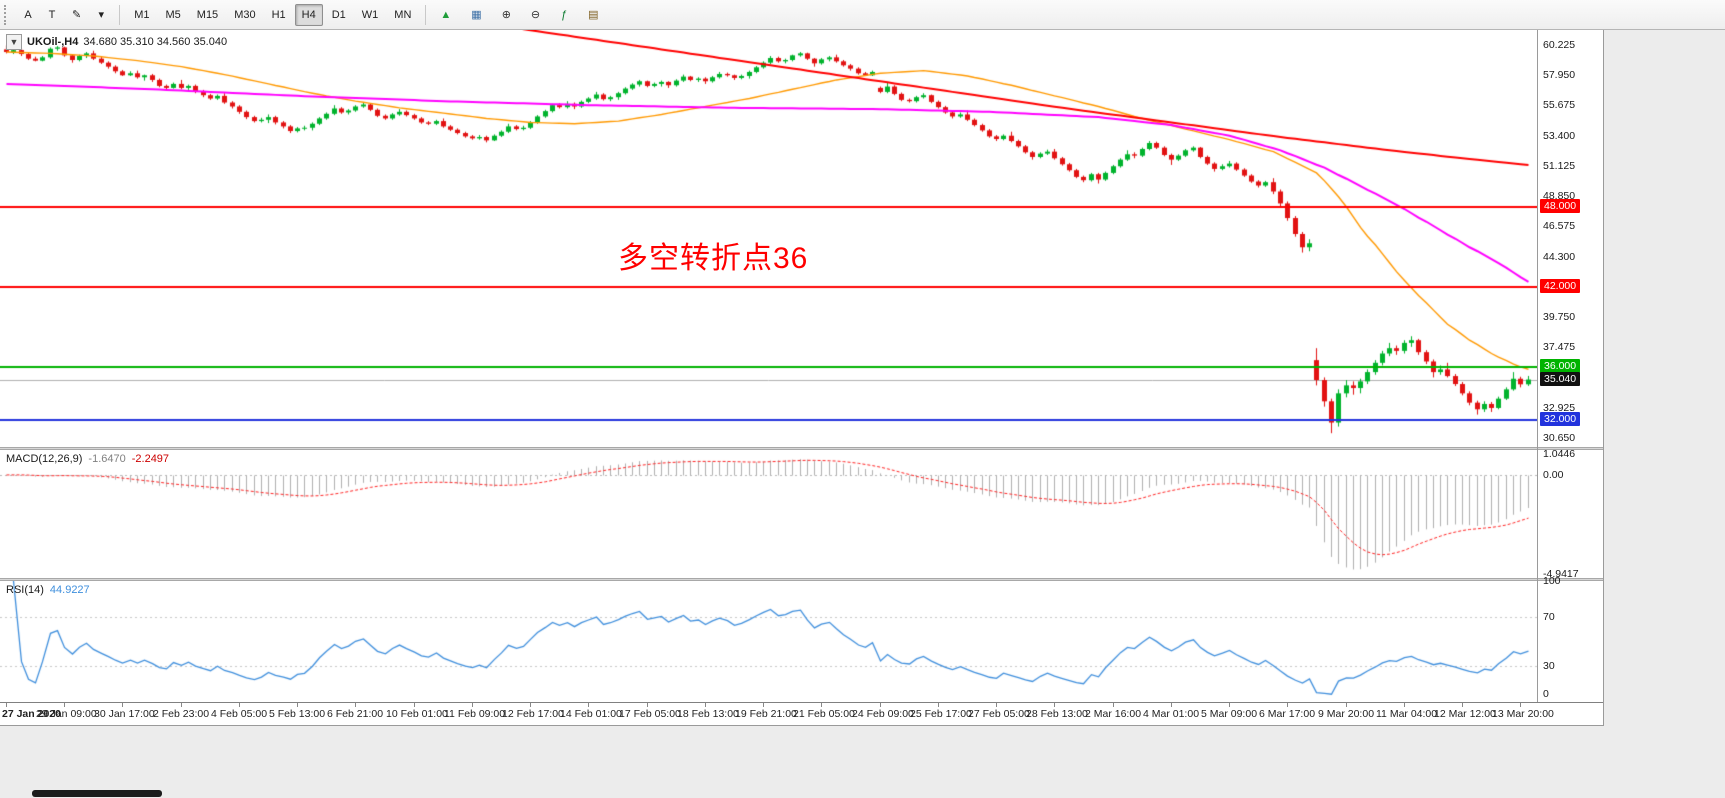 Image resolution: width=1725 pixels, height=798 pixels. I want to click on time-label: 27 Feb 05:00, so click(999, 714).